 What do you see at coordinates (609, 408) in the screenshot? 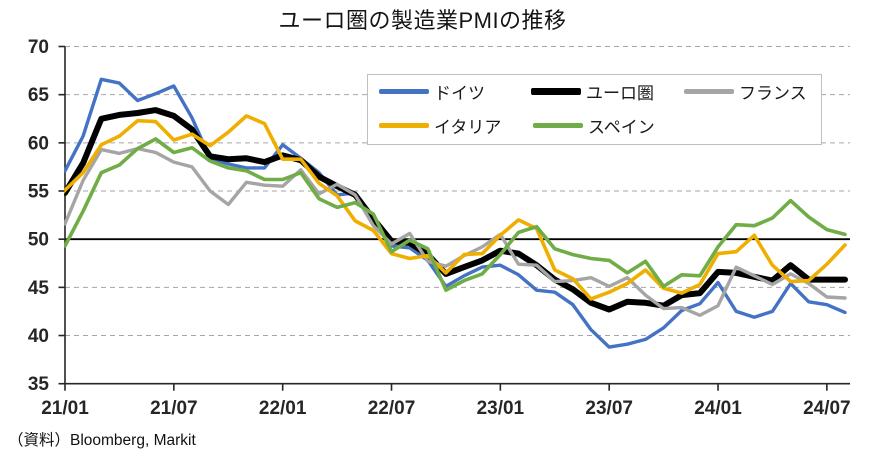
I see `svg-text: 23/07` at bounding box center [609, 408].